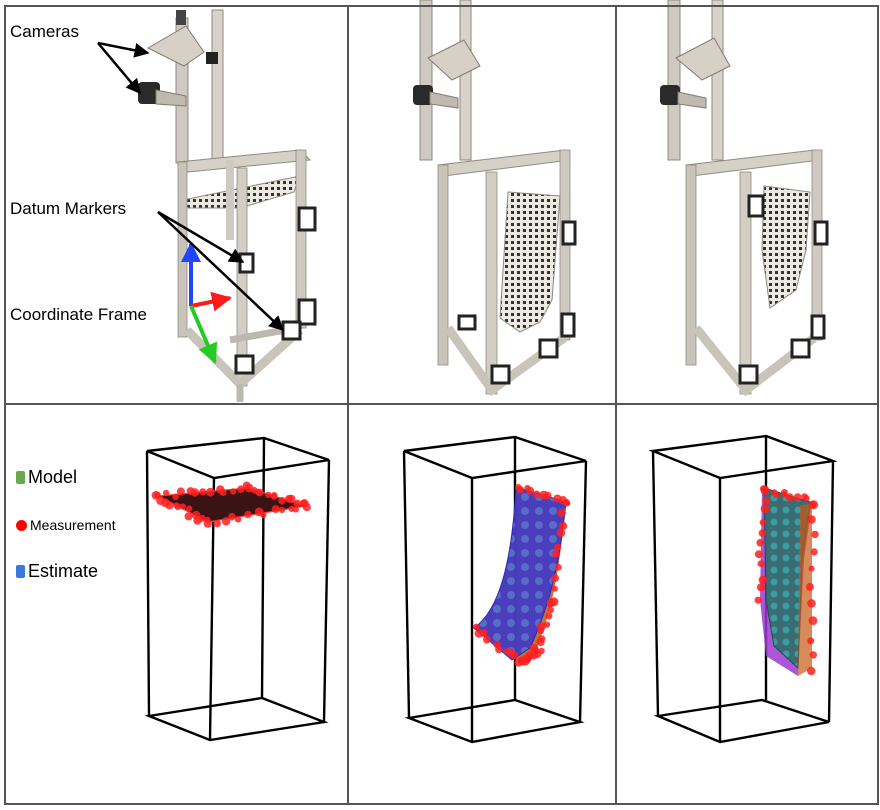  Describe the element at coordinates (79, 314) in the screenshot. I see `coordinate-frame-label: Coordinate Frame` at that location.